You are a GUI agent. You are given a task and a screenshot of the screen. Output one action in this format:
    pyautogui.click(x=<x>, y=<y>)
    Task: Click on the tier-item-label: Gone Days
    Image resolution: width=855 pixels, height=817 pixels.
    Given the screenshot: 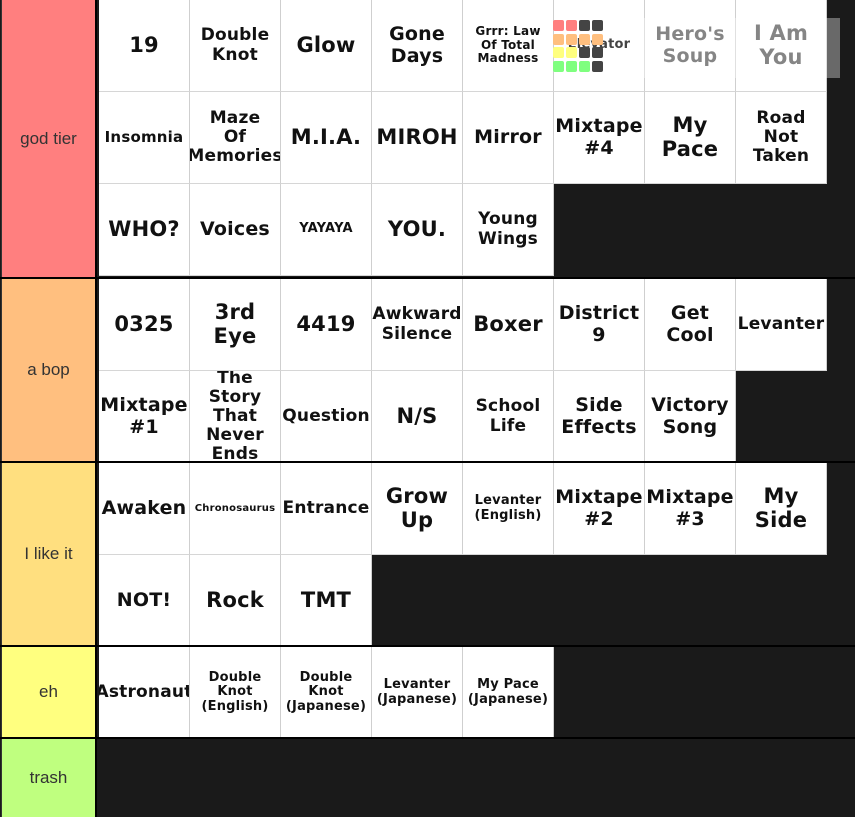 What is the action you would take?
    pyautogui.click(x=417, y=45)
    